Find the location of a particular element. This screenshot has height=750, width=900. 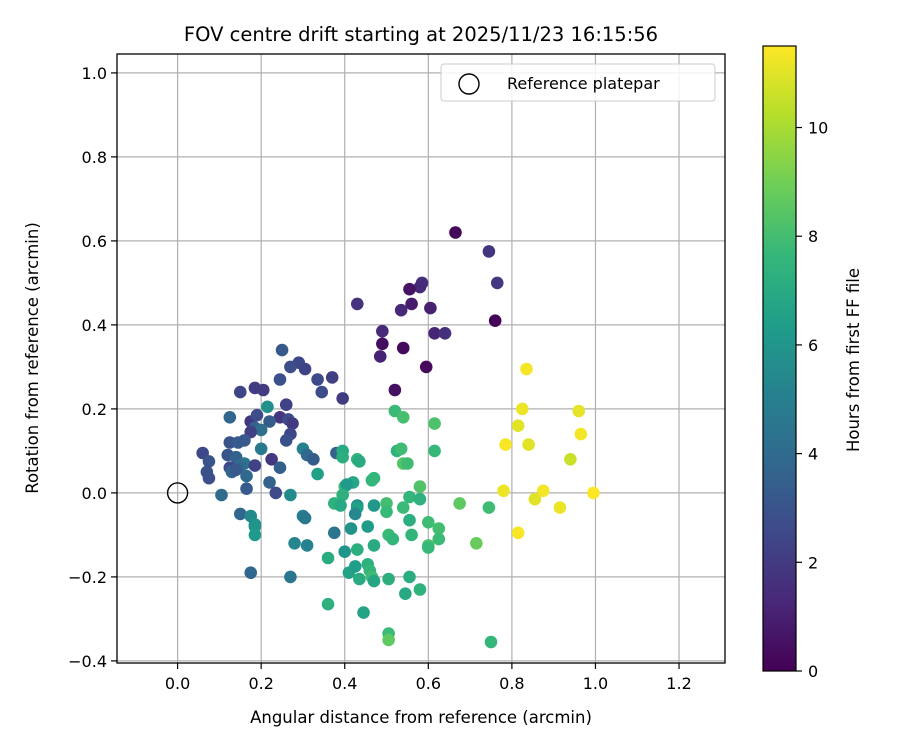

x-tick-label: 0.0 is located at coordinates (177, 683).